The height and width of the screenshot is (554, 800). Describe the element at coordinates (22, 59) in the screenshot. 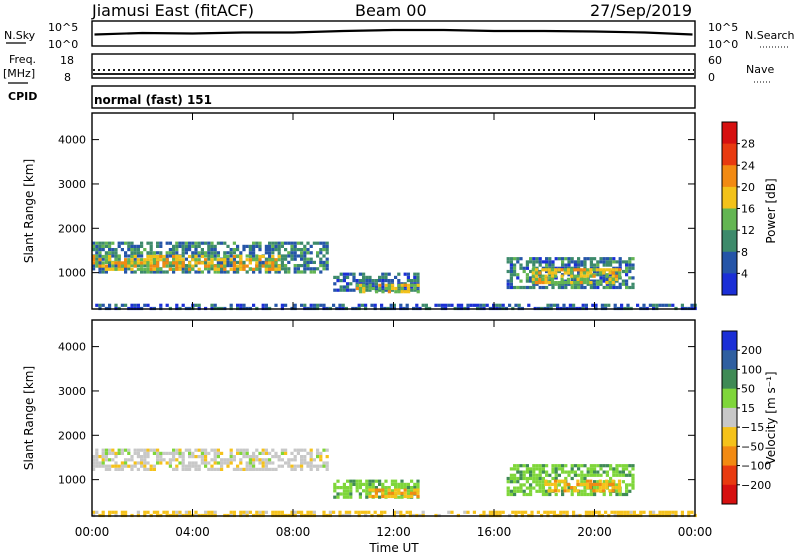

I see `freq-left-label-1: Freq.` at that location.